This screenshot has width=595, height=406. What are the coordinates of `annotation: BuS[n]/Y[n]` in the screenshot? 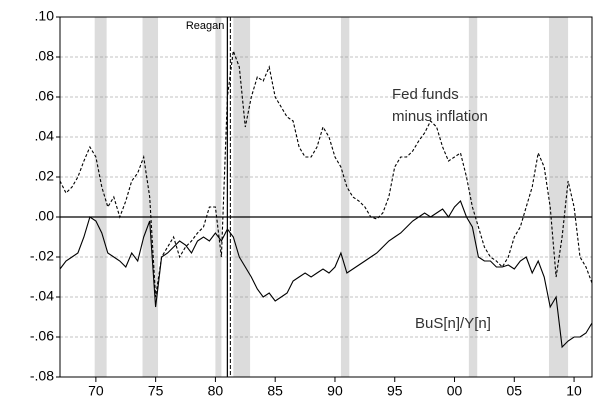 It's located at (453, 323).